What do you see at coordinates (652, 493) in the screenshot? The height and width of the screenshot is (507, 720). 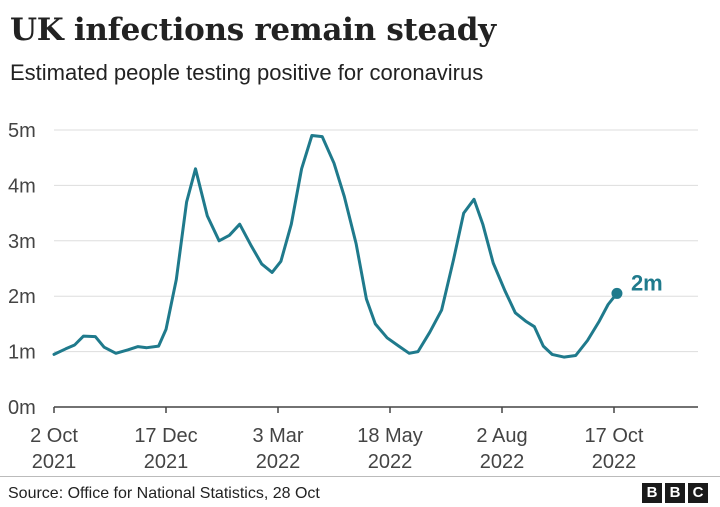 I see `bbc-logo-letter-1: B` at bounding box center [652, 493].